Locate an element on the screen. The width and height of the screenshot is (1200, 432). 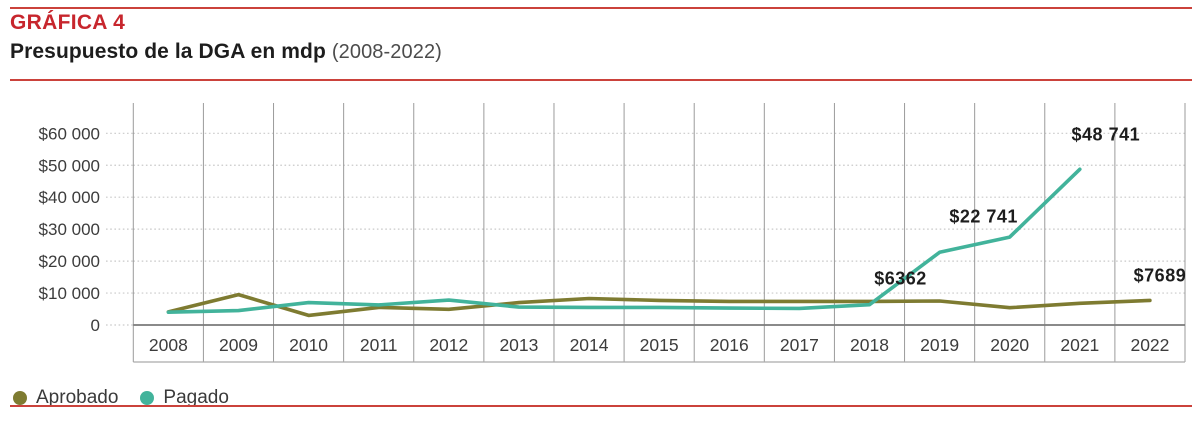
header-divider-rule is located at coordinates (601, 80).